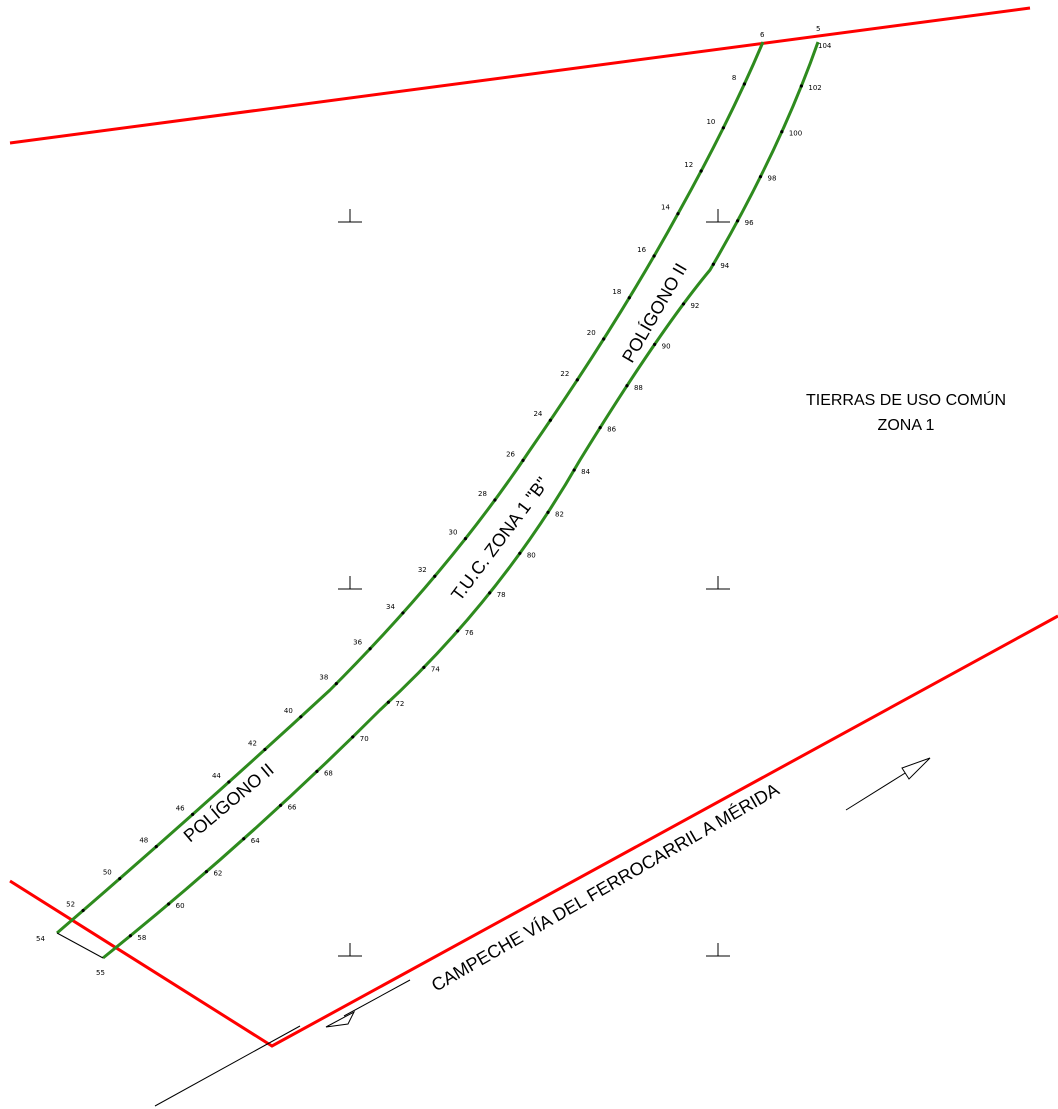  What do you see at coordinates (825, 46) in the screenshot?
I see `vertex-label-top-right-b: 104` at bounding box center [825, 46].